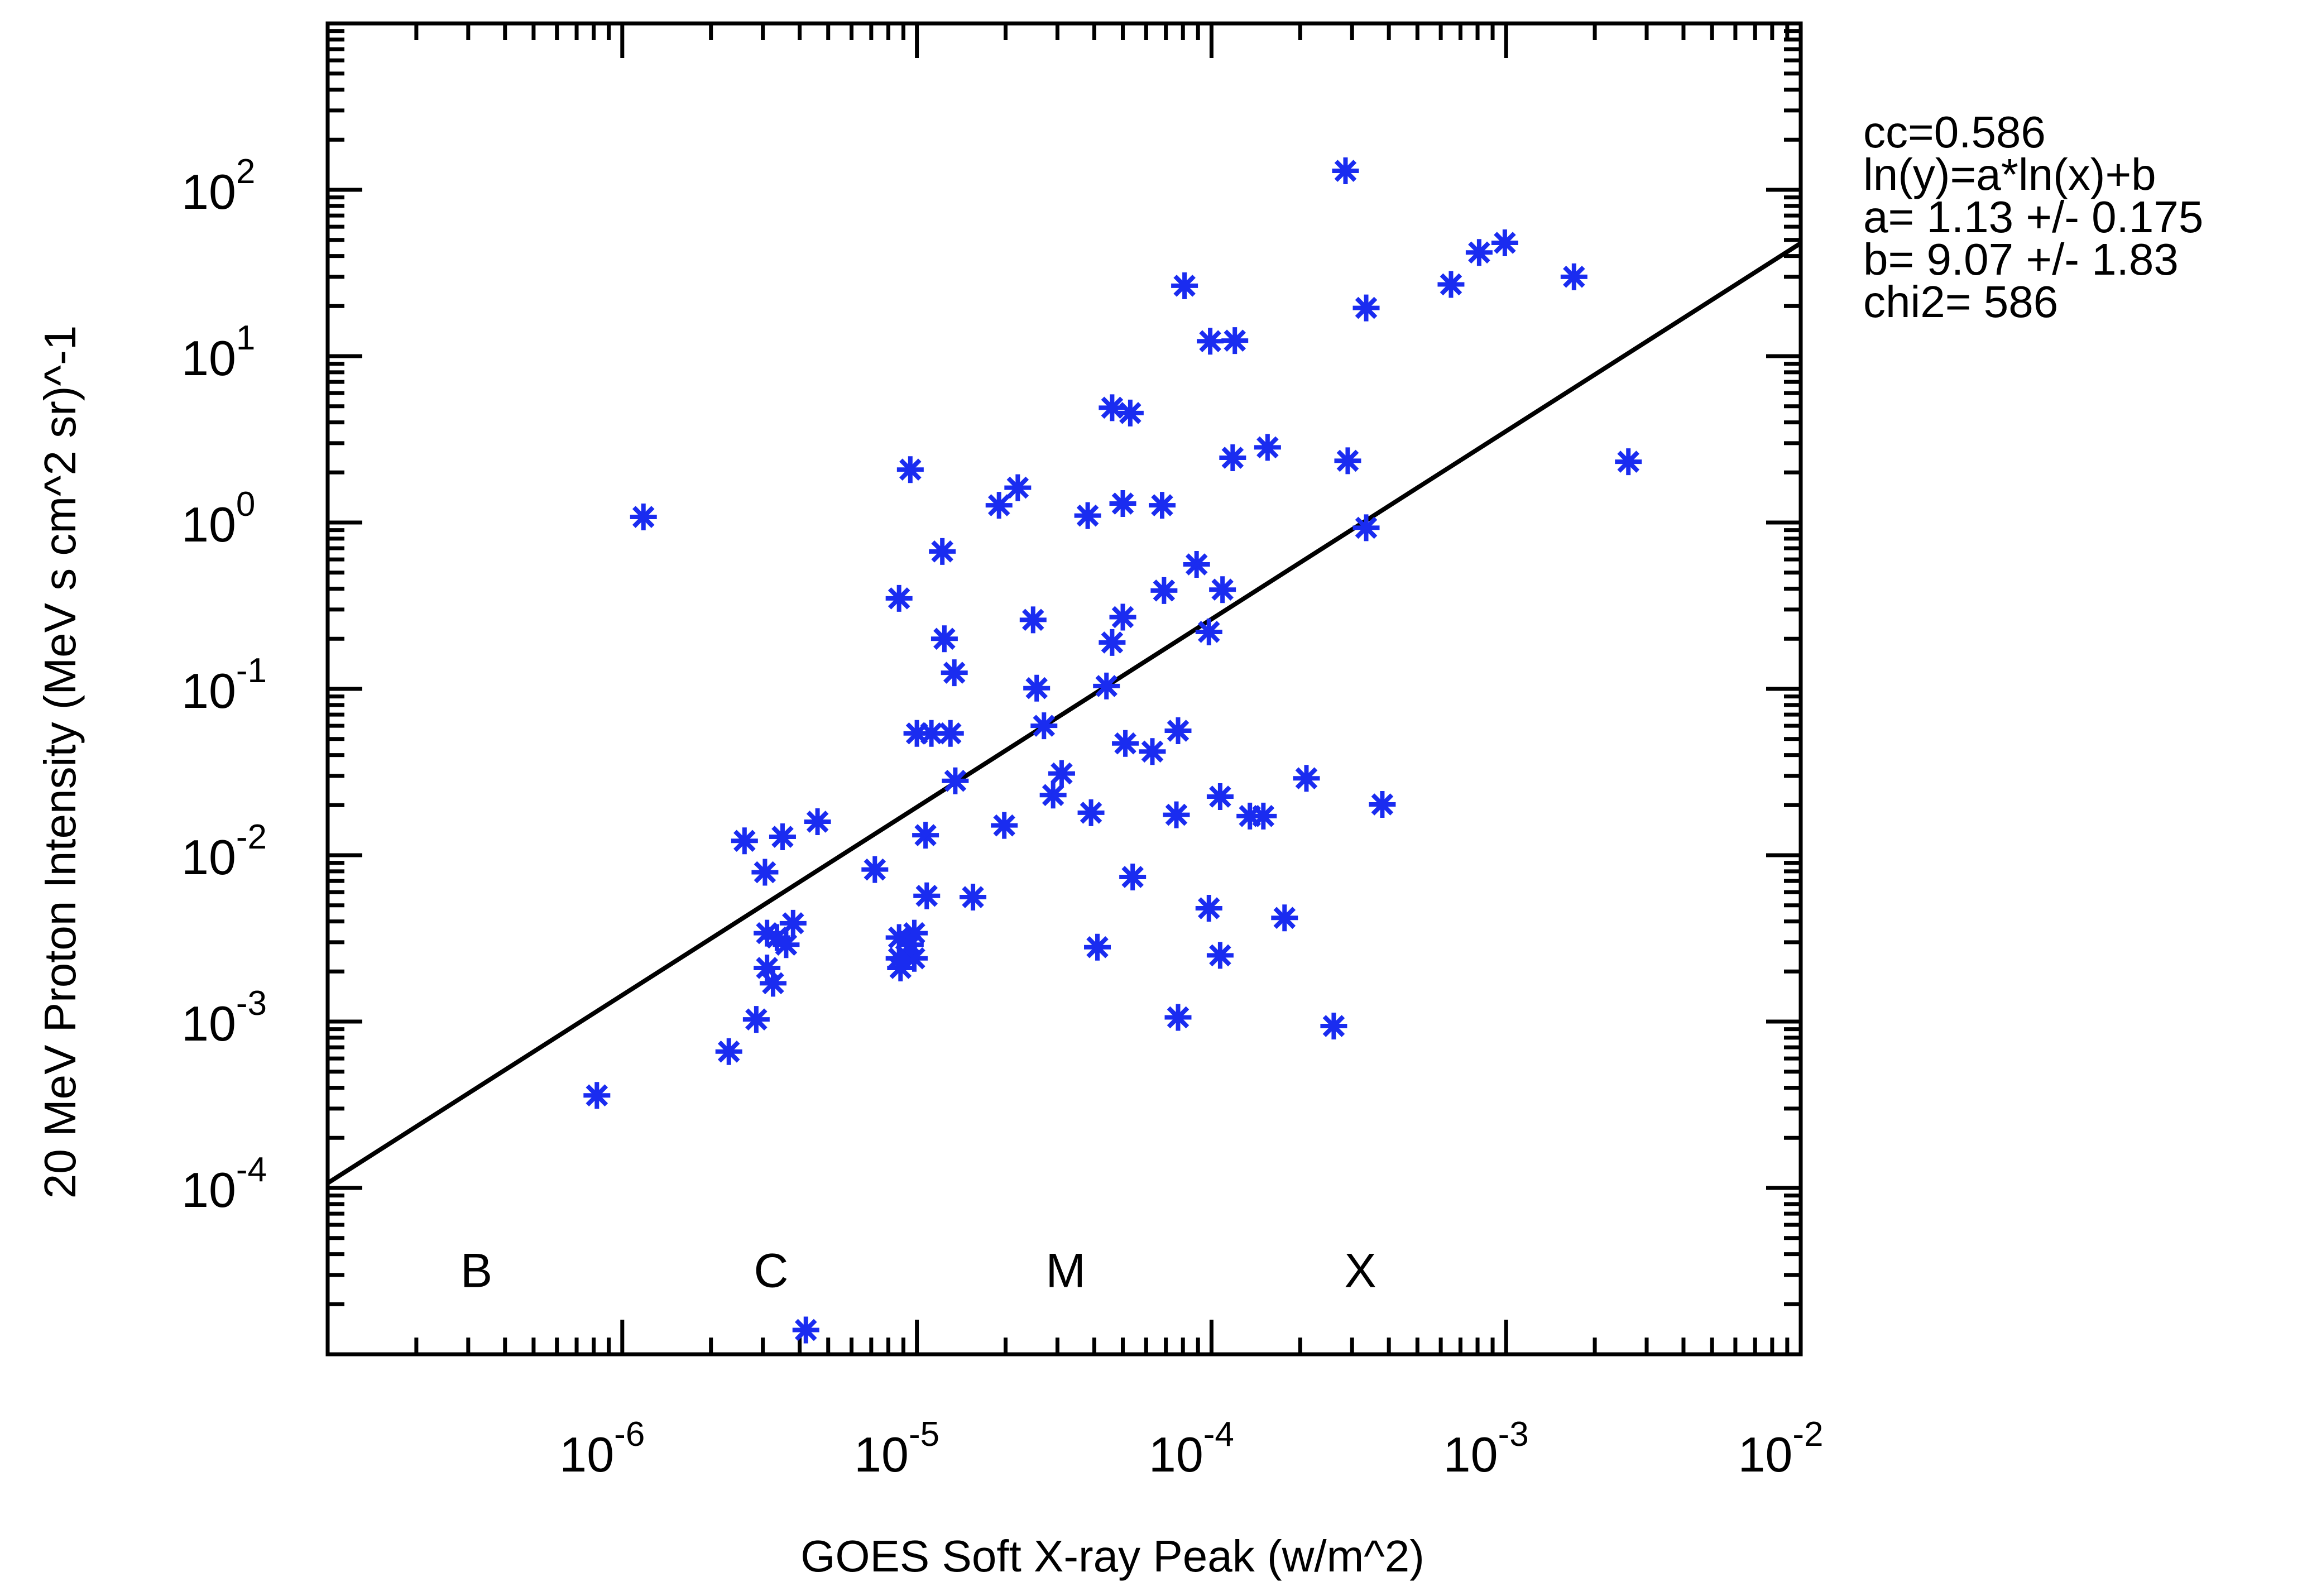  What do you see at coordinates (1176, 1454) in the screenshot?
I see `x-tick-base: 10` at bounding box center [1176, 1454].